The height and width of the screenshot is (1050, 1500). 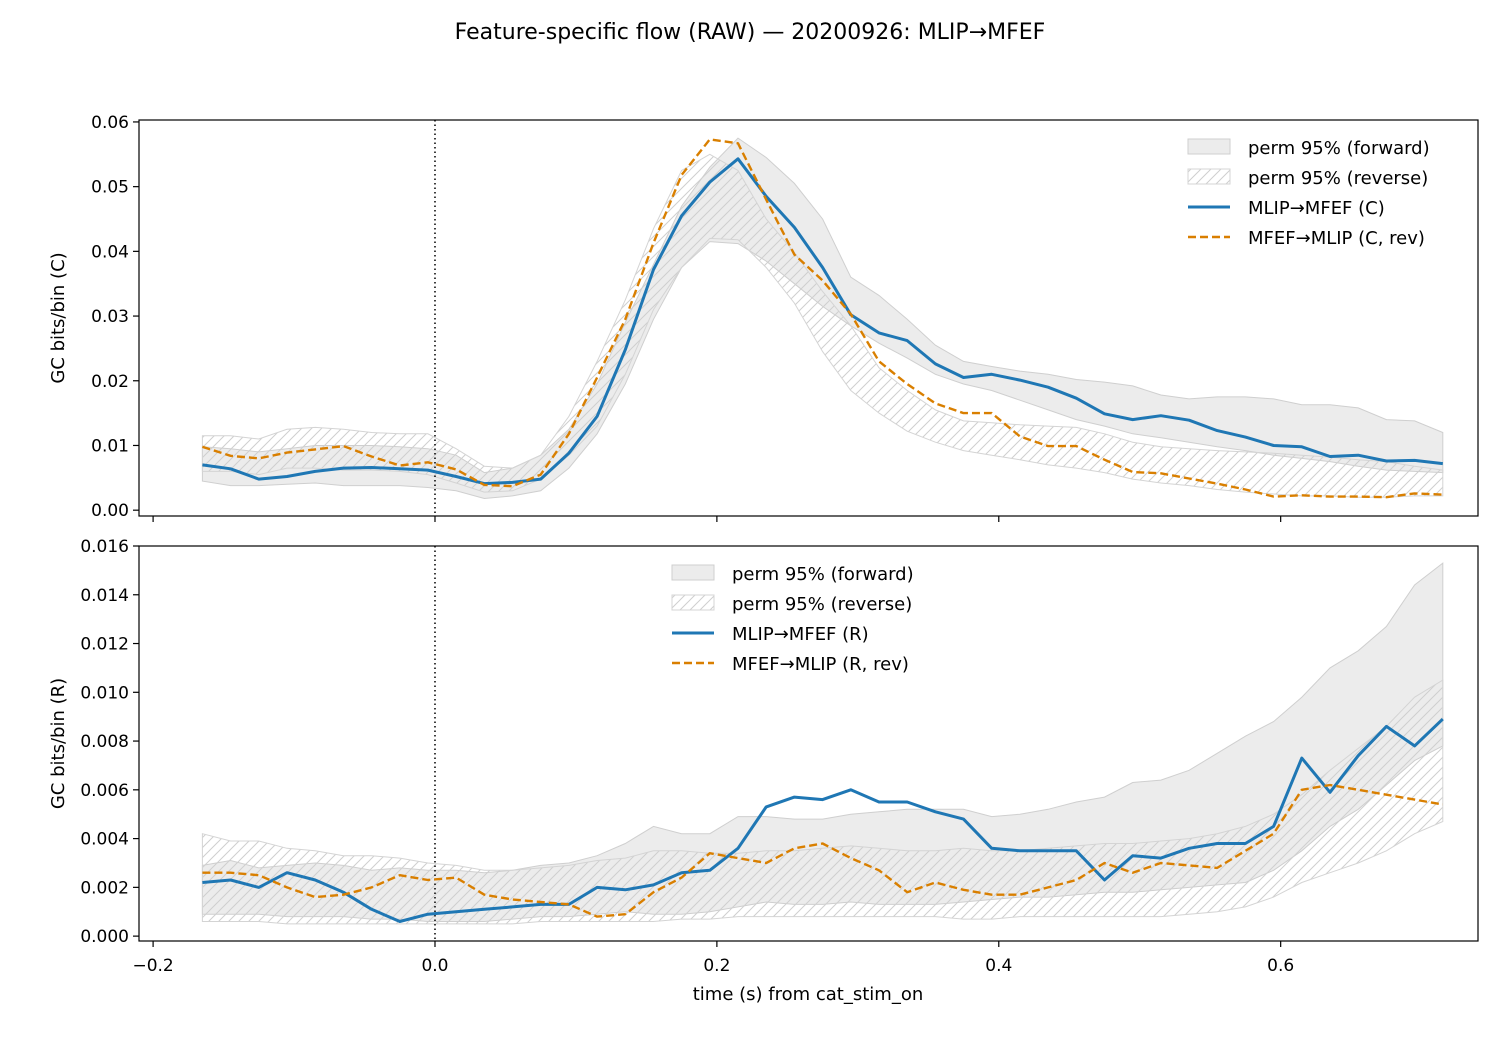 I want to click on y-tick-label: 0.002, so click(x=104, y=888).